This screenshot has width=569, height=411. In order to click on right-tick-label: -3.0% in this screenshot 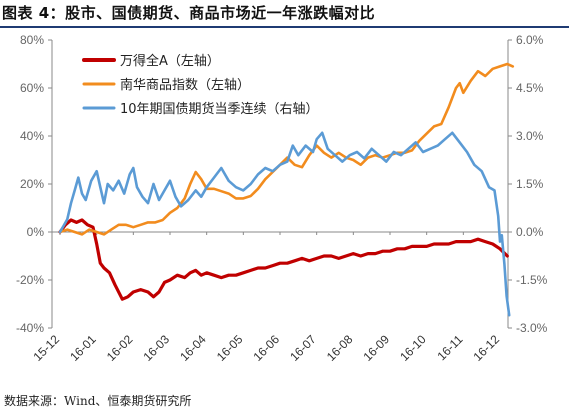, I will do `click(532, 328)`.